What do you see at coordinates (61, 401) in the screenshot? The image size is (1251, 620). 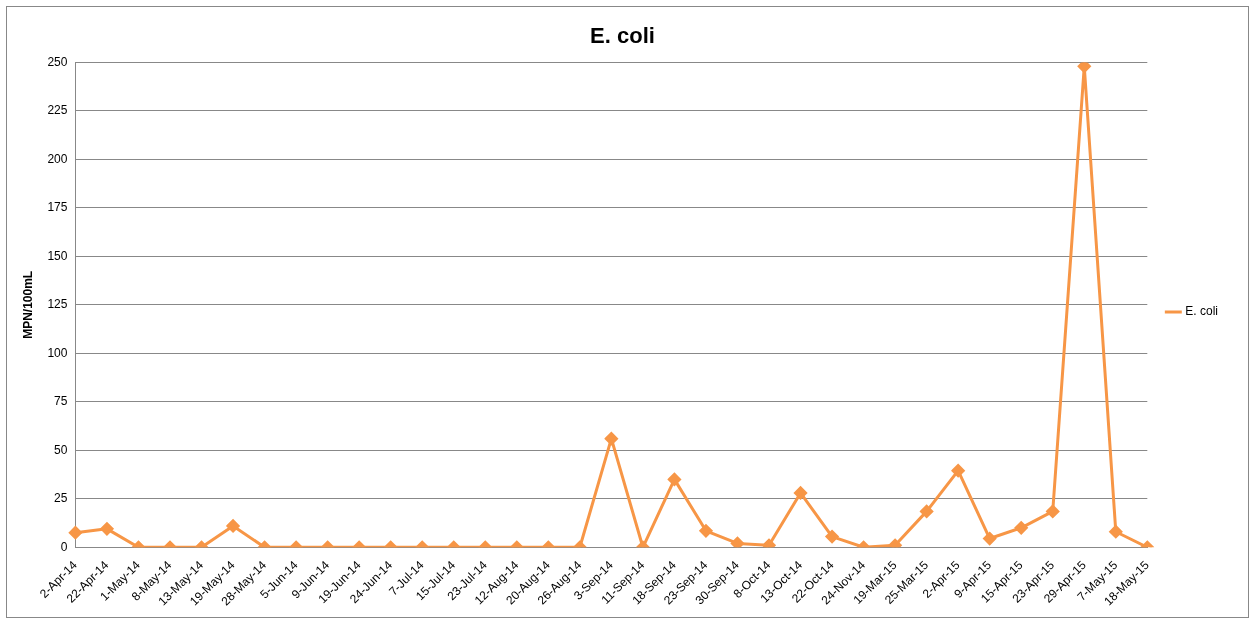 I see `y-tick-label: 75` at bounding box center [61, 401].